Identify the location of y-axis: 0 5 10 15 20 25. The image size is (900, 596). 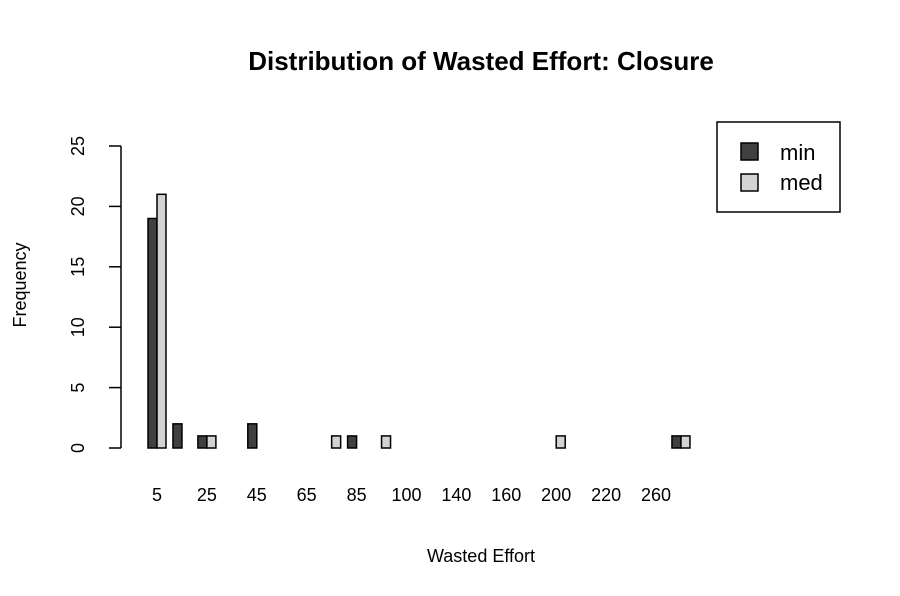
(95, 294).